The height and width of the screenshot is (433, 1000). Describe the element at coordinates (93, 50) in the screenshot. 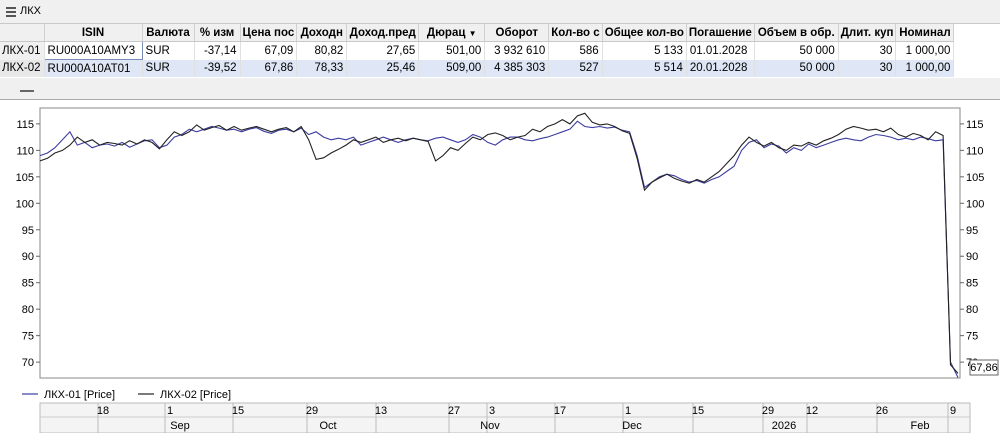

I see `table-cell: RU000A10AMY3` at that location.